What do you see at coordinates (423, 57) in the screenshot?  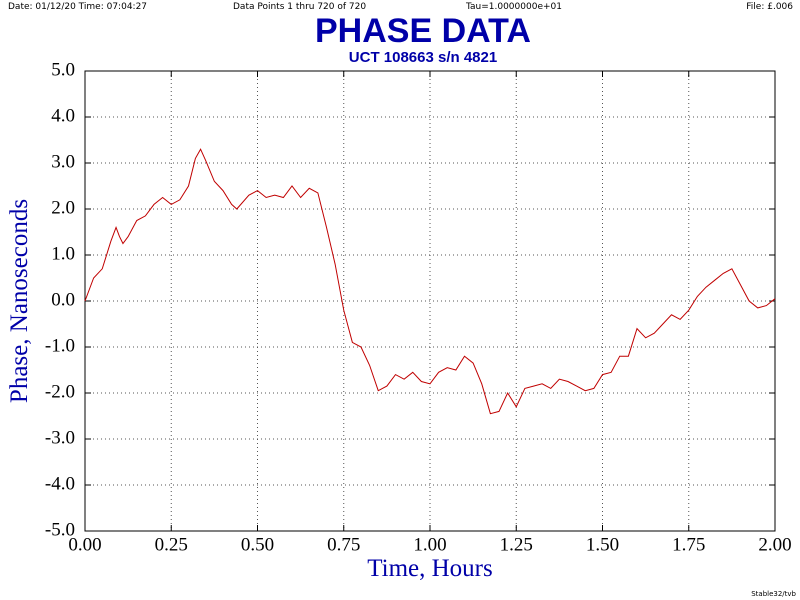 I see `chart-subtitle: UCT 108663 s/n 4821` at bounding box center [423, 57].